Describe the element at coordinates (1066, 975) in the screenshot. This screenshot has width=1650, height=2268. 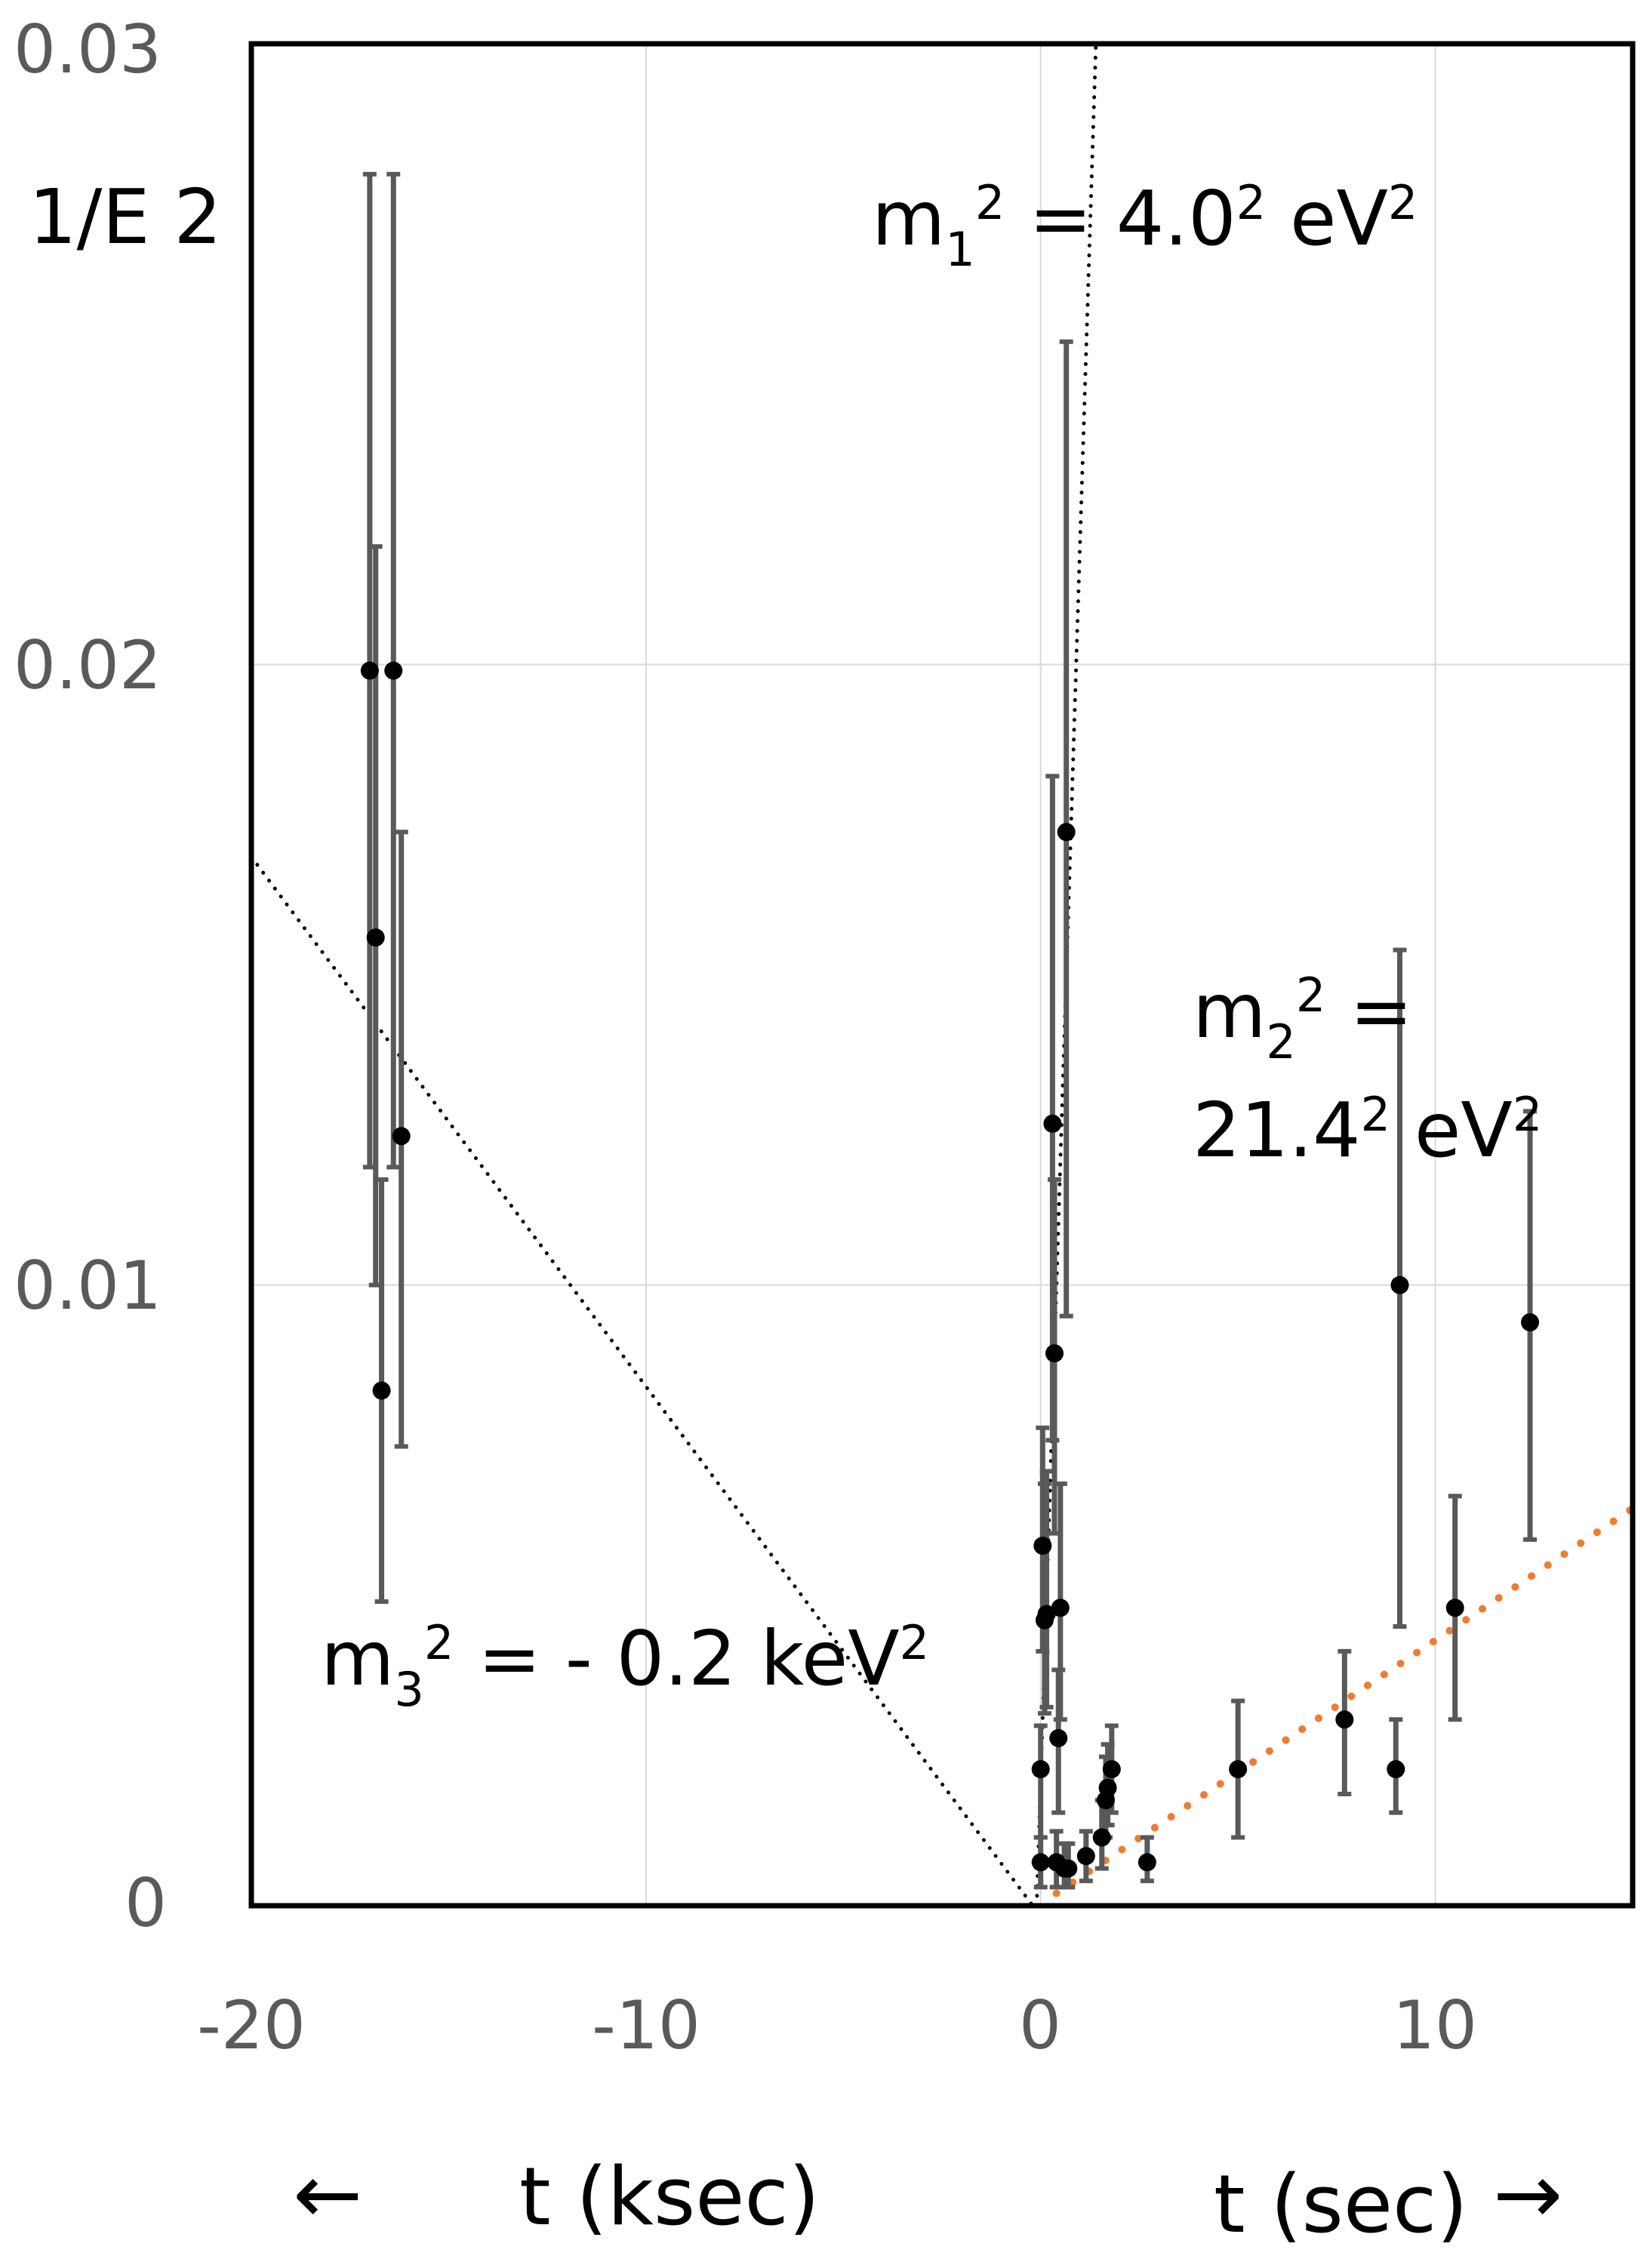
I see `fit-line-m1` at that location.